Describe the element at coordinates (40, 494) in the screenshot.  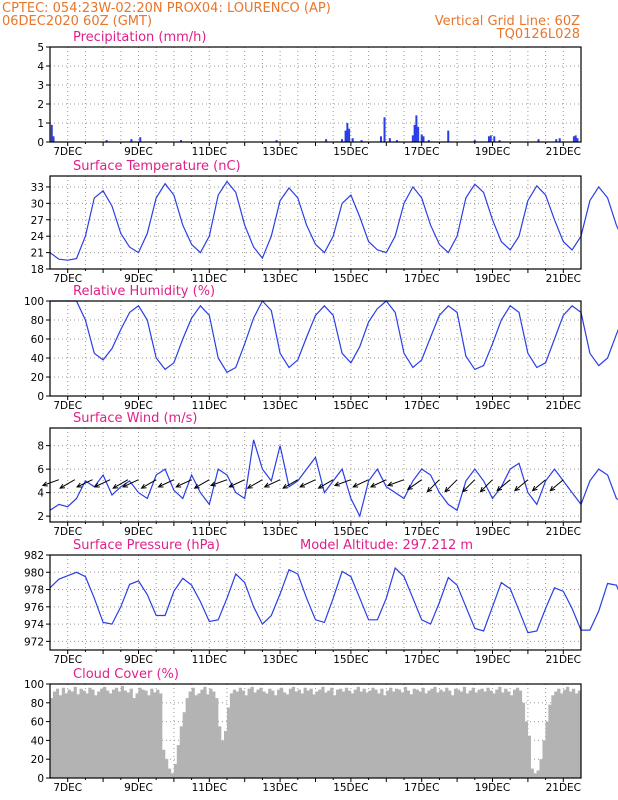
I see `y-tick-label: 4` at that location.